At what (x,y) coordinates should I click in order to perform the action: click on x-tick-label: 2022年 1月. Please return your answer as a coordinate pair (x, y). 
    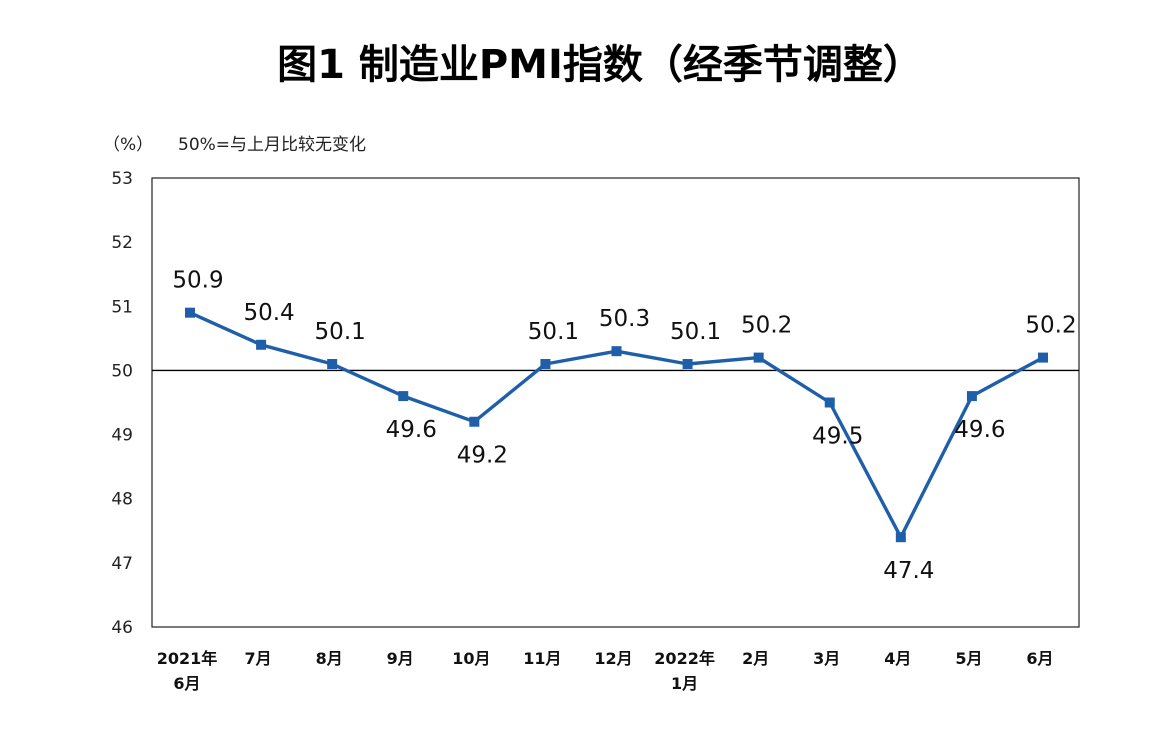
    Looking at the image, I should click on (684, 671).